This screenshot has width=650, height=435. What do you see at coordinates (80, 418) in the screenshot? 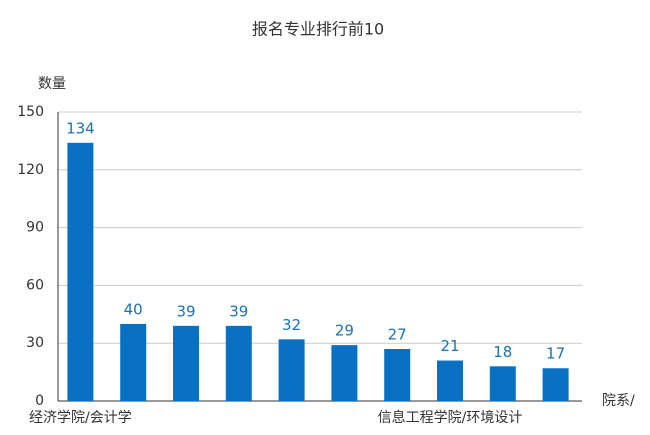
I see `x-tick-label: 经济学院/会计学` at bounding box center [80, 418].